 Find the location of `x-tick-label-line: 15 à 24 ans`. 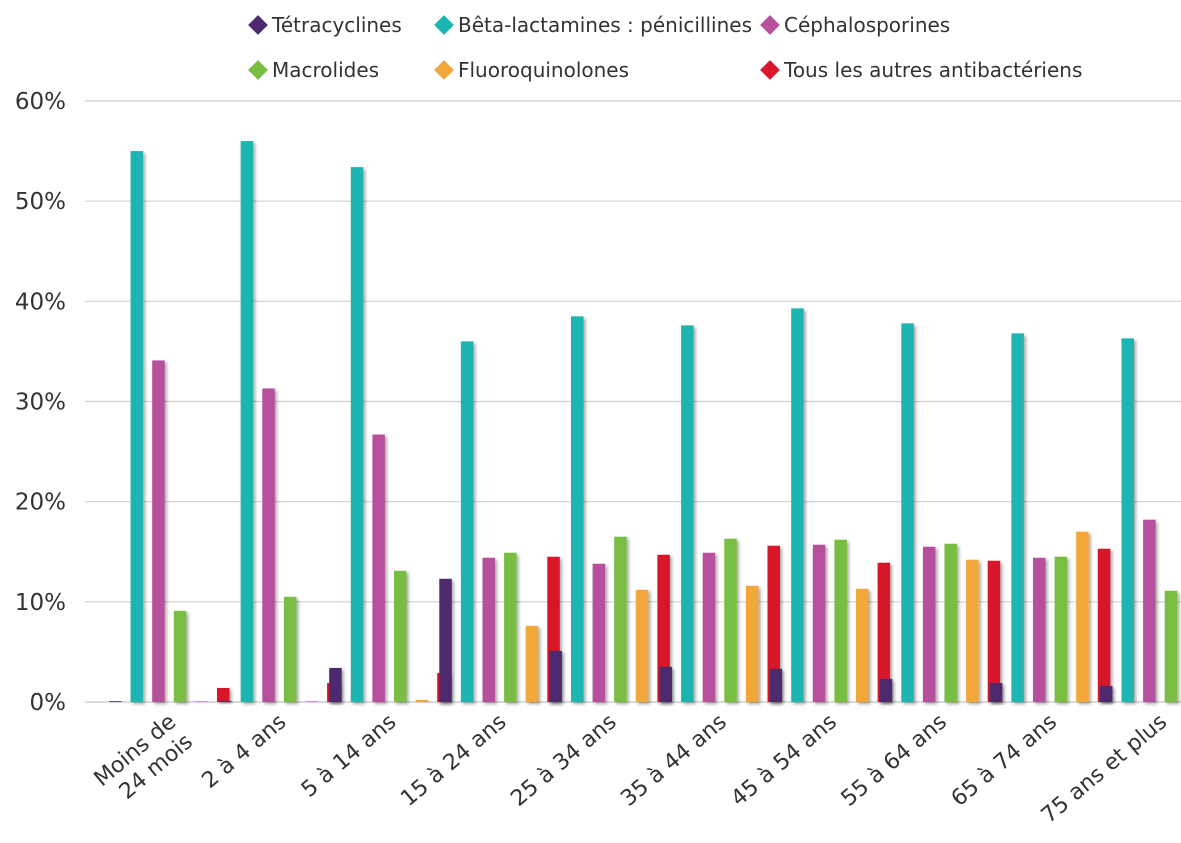

x-tick-label-line: 15 à 24 ans is located at coordinates (453, 760).